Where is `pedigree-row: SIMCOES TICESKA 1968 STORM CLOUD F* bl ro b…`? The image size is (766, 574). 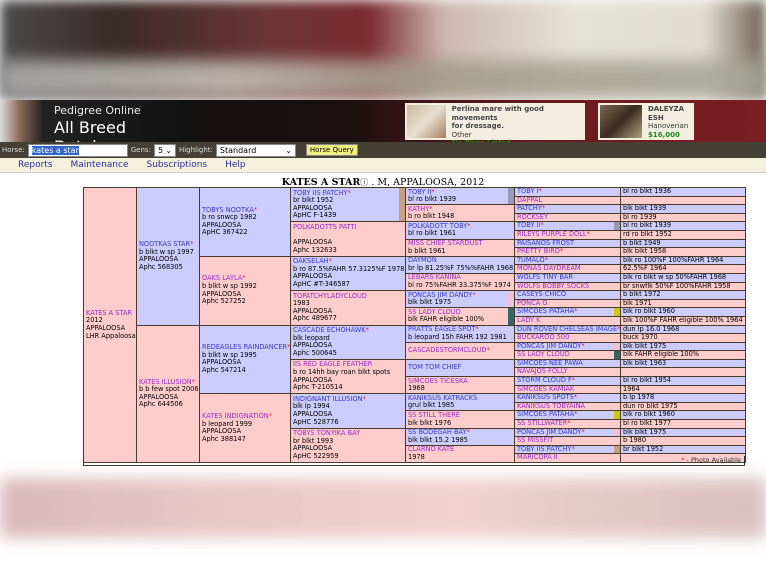 pedigree-row: SIMCOES TICESKA 1968 STORM CLOUD F* bl ro b… is located at coordinates (415, 385).